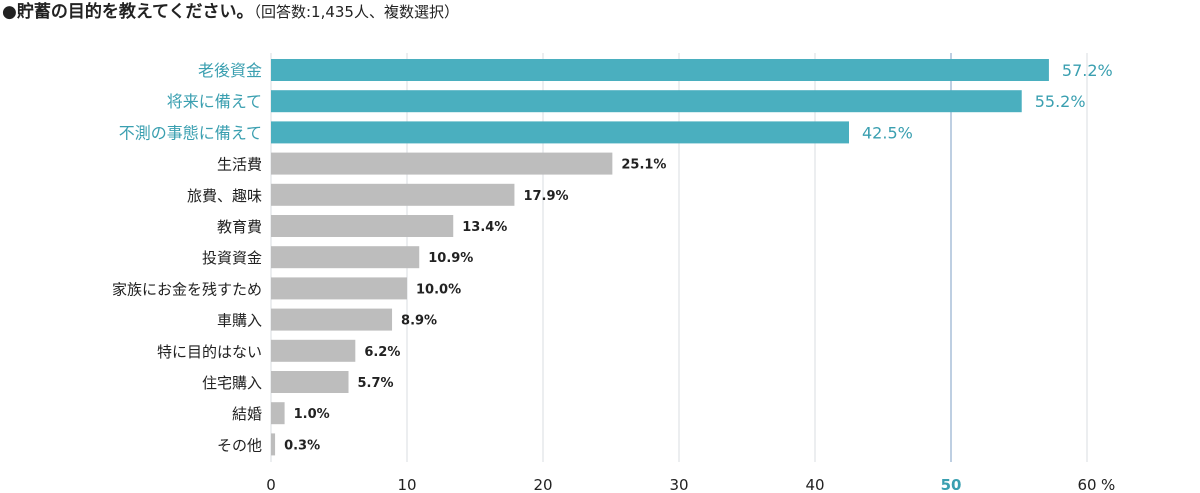  What do you see at coordinates (247, 414) in the screenshot?
I see `category-label: 結婚` at bounding box center [247, 414].